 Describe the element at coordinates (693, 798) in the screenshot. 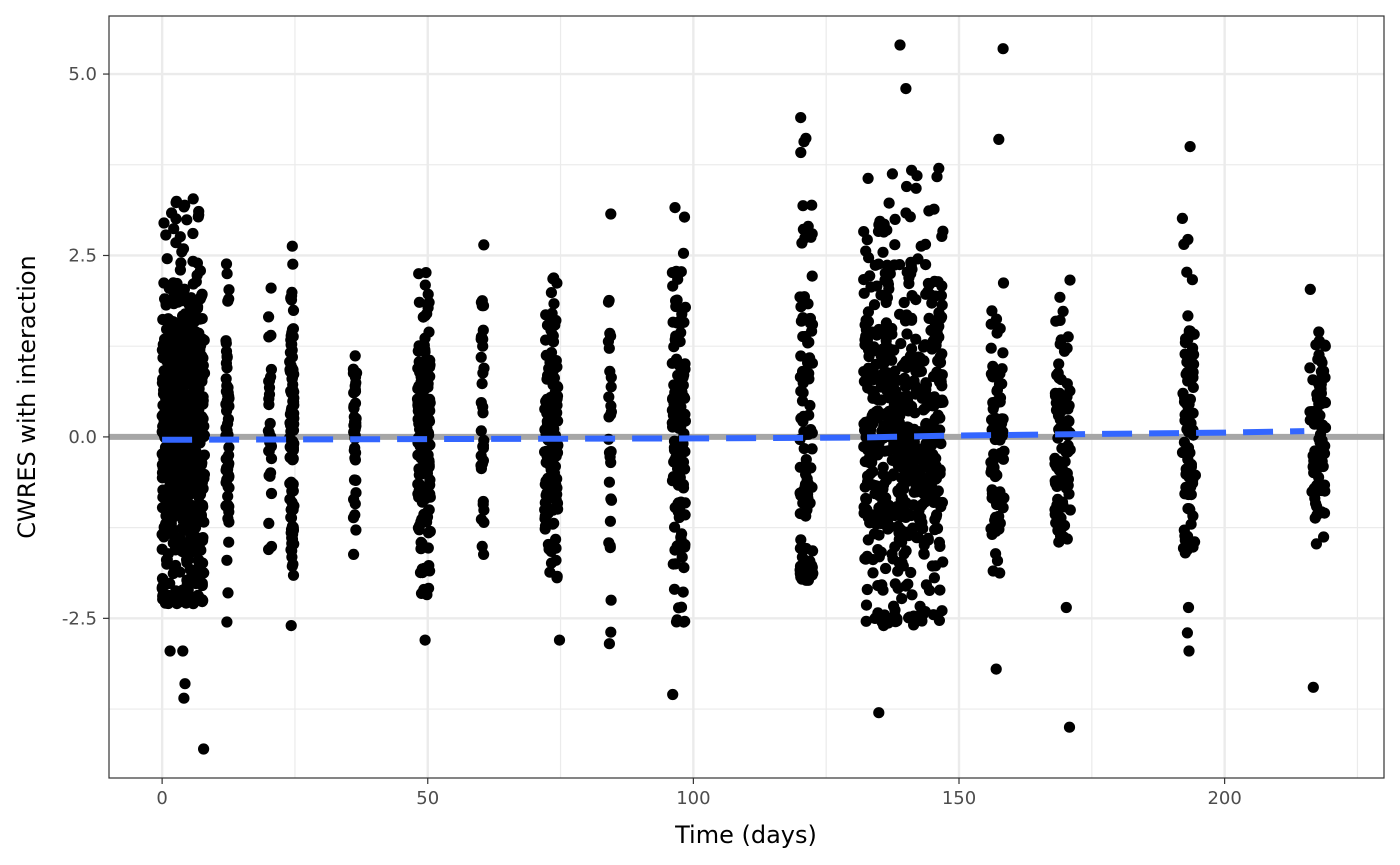

I see `x-tick-label: 100` at that location.